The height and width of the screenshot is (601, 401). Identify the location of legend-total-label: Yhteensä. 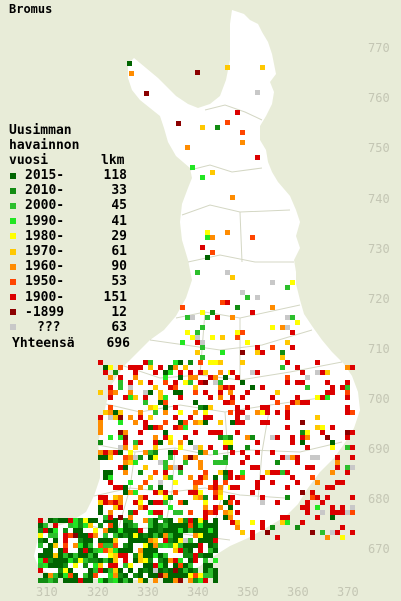
(43, 343).